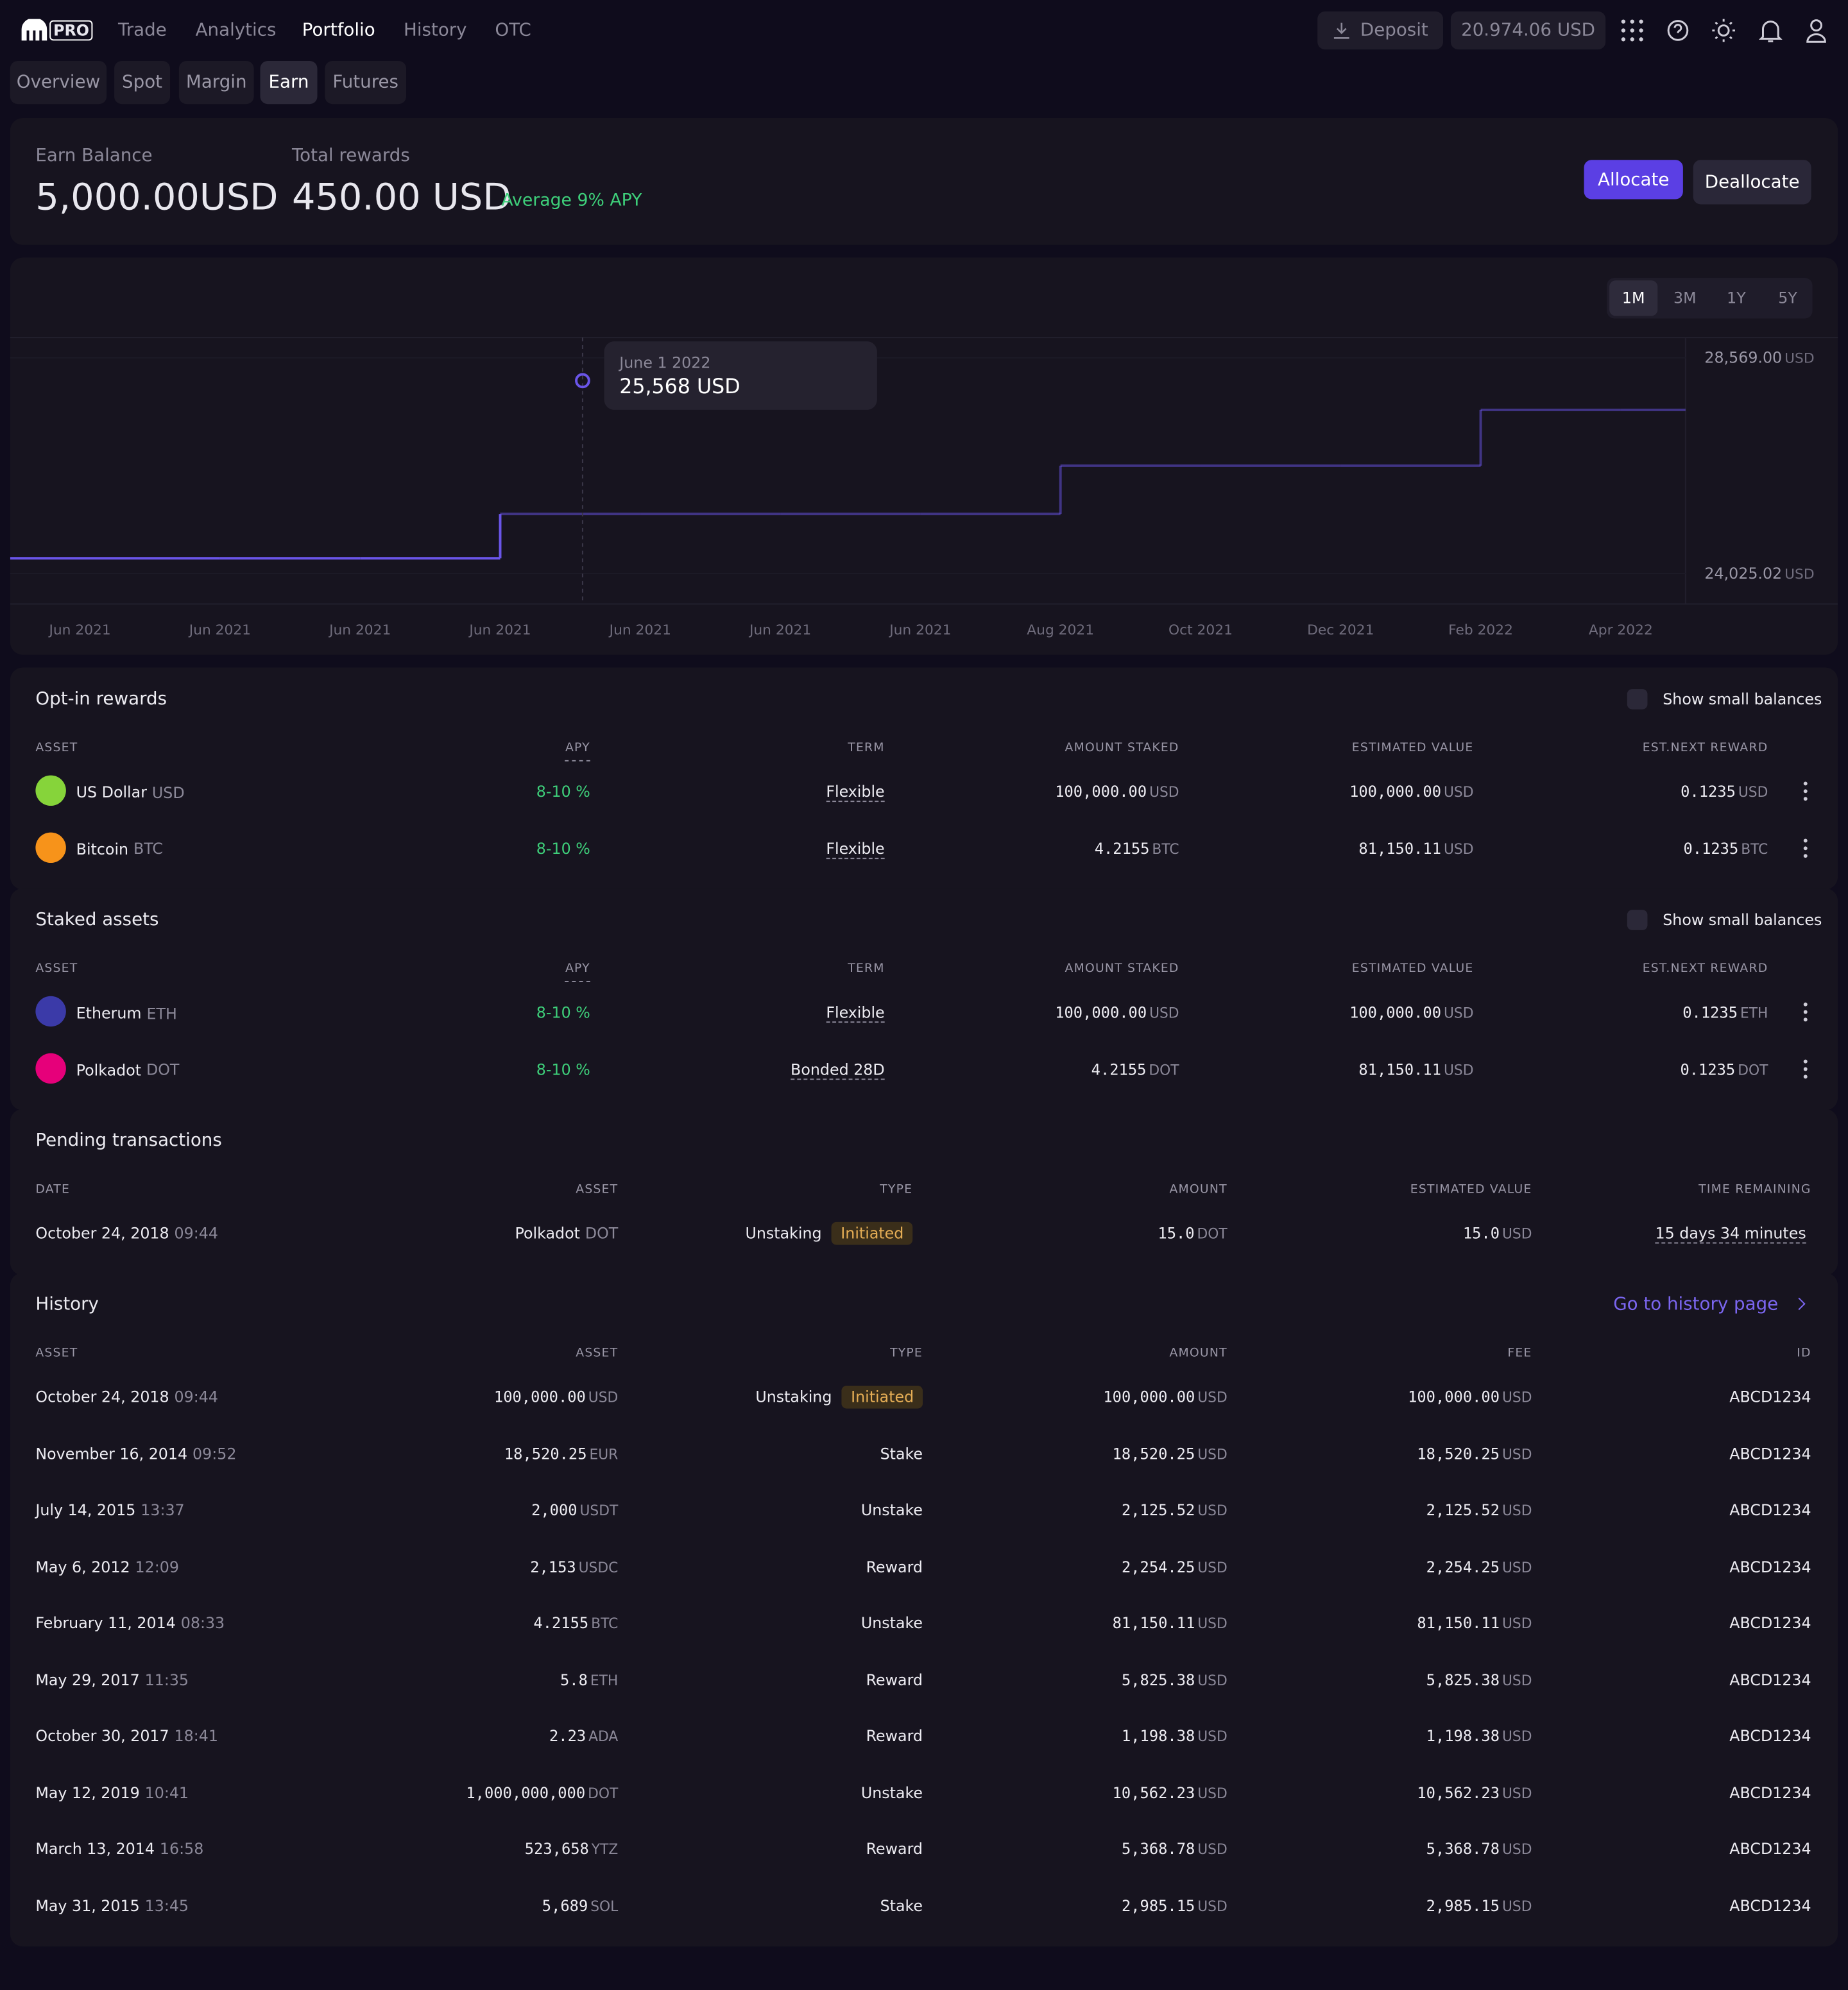  Describe the element at coordinates (142, 30) in the screenshot. I see `nav-link: Trade` at that location.